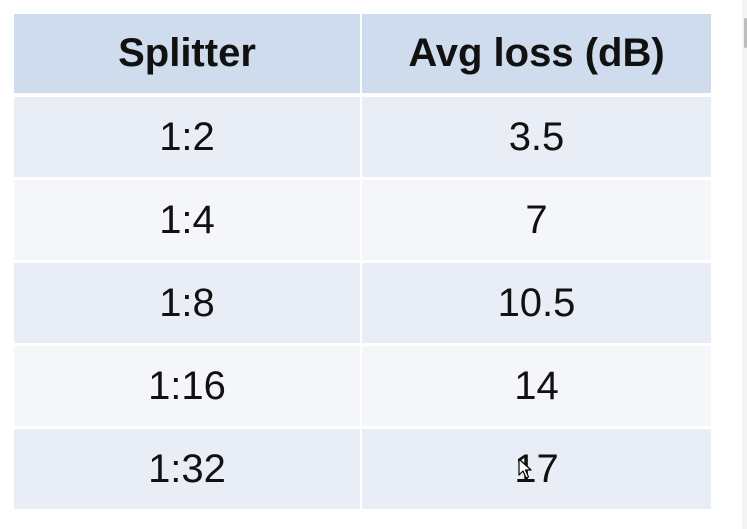  What do you see at coordinates (536, 386) in the screenshot?
I see `cell-loss: 14` at bounding box center [536, 386].